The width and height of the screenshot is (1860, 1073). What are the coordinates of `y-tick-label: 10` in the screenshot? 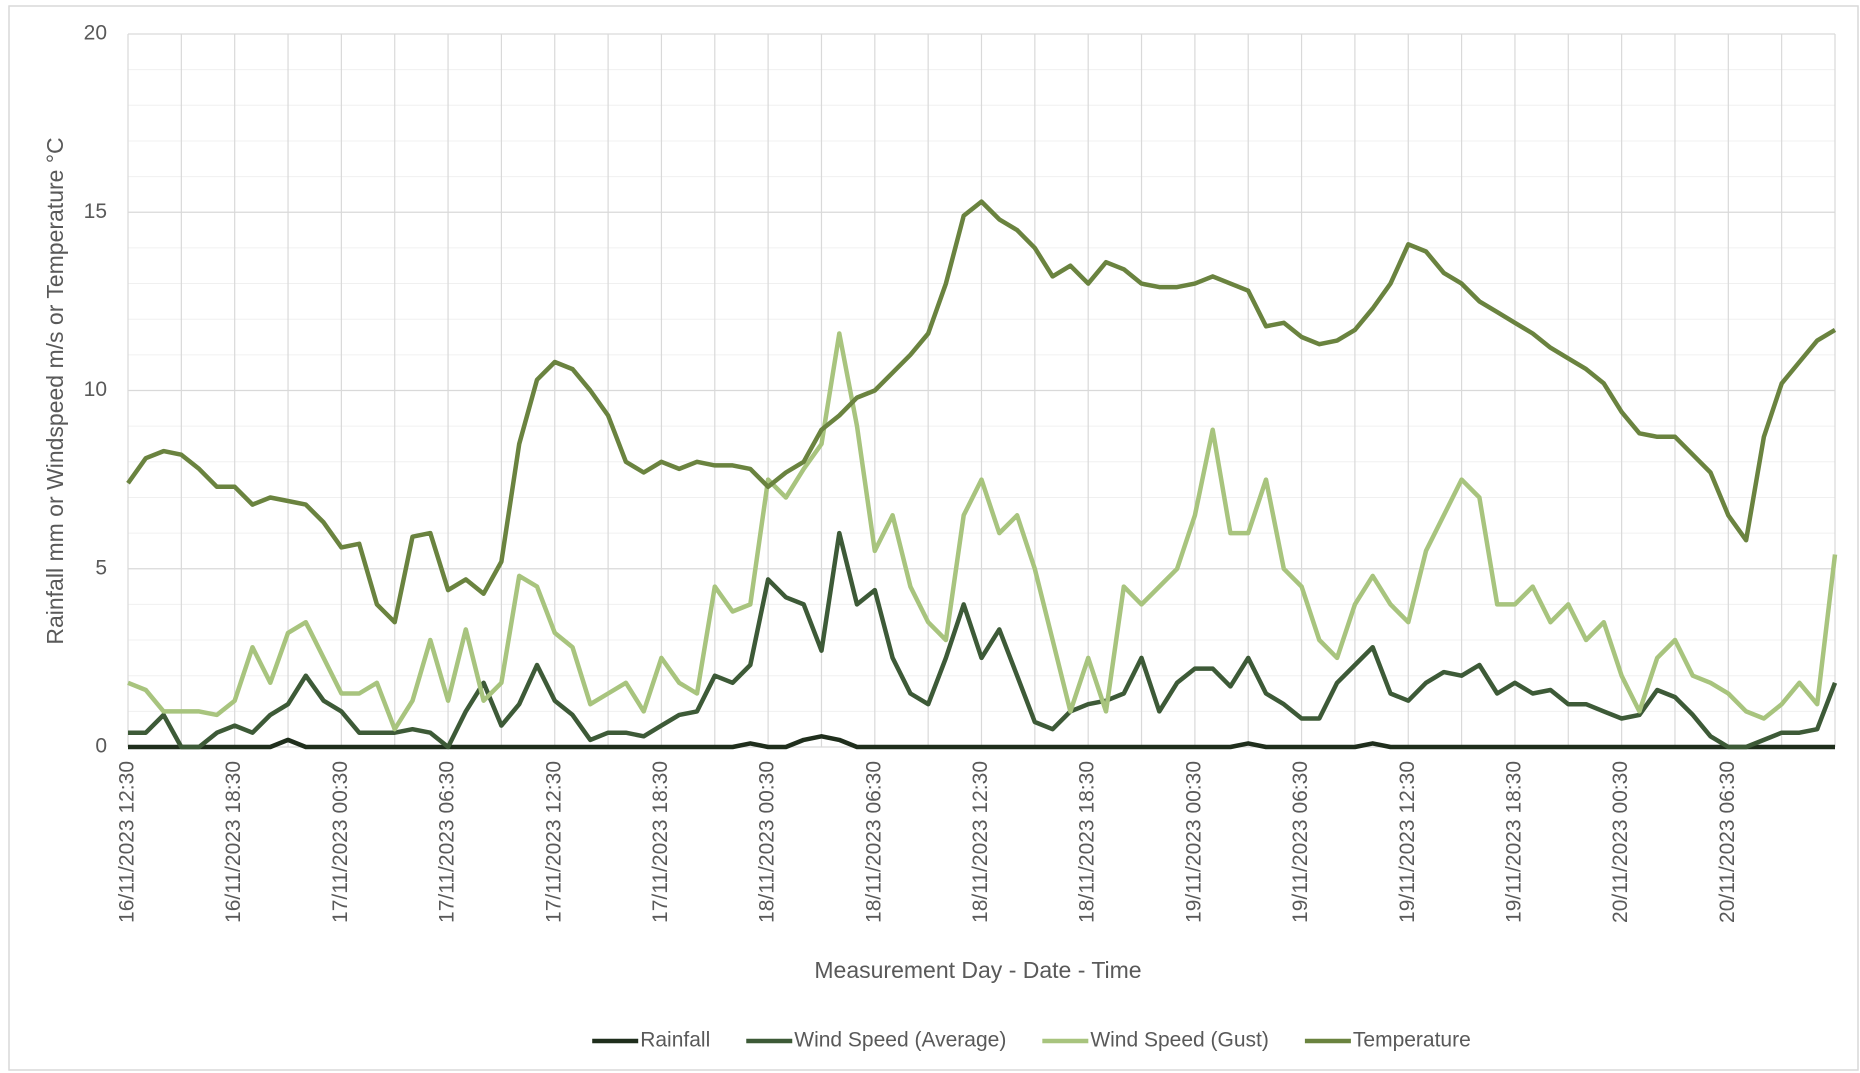 It's located at (95, 389).